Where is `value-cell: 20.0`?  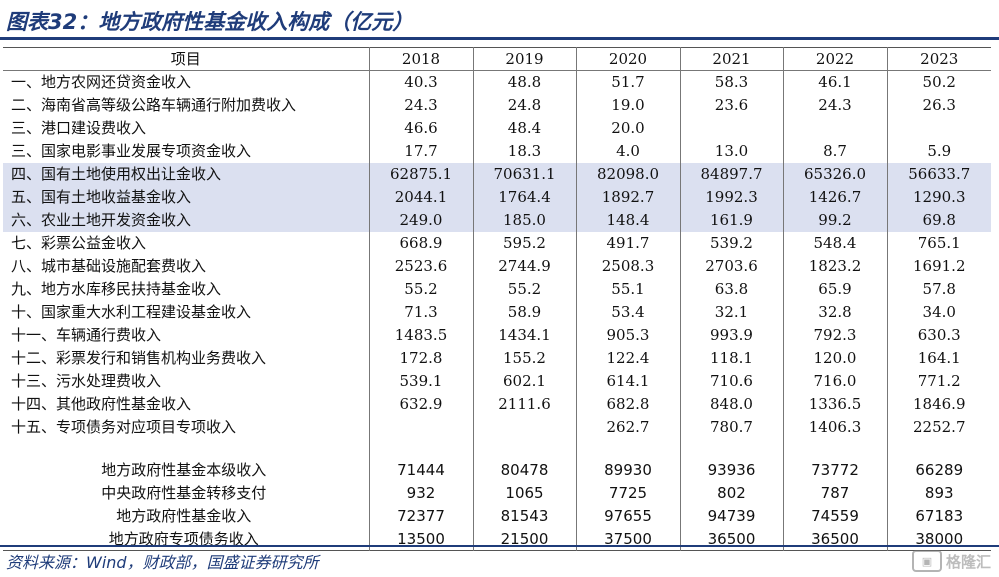 value-cell: 20.0 is located at coordinates (627, 128).